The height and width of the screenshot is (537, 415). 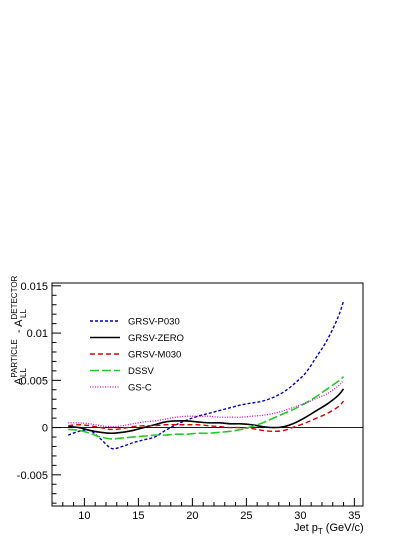 What do you see at coordinates (34, 381) in the screenshot?
I see `y-tick-label: 0.005` at bounding box center [34, 381].